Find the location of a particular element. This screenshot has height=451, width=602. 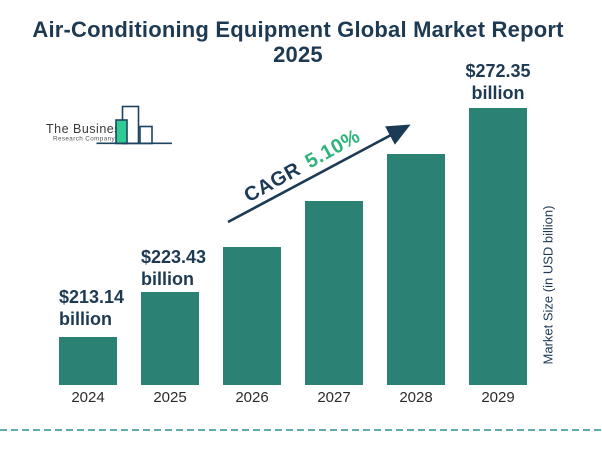

logo-subtext: Research Company is located at coordinates (84, 139).